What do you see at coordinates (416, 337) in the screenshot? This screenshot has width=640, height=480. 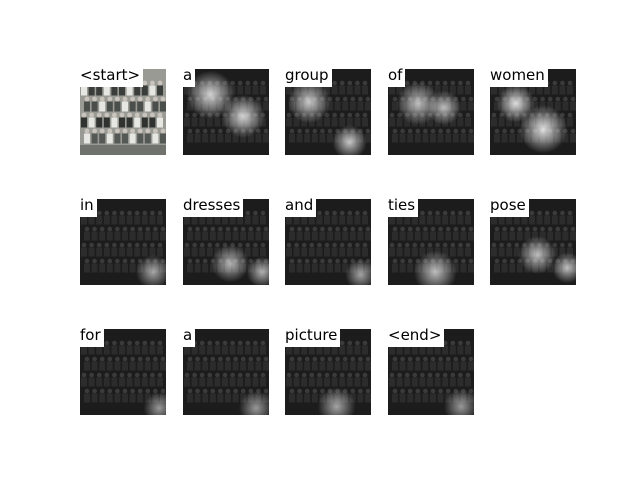 I see `caption-word-label: <end>` at bounding box center [416, 337].